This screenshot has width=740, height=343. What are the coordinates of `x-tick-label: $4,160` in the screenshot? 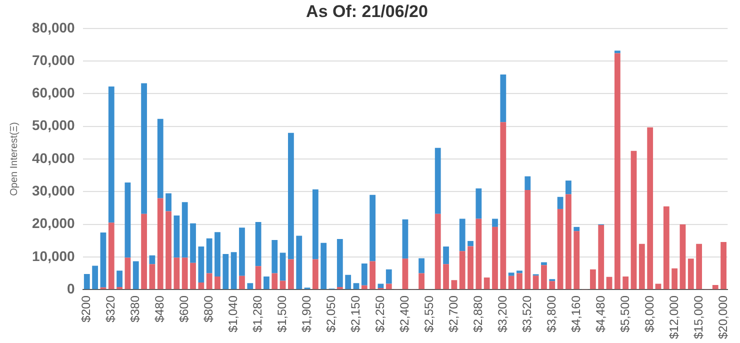 It's located at (575, 313).